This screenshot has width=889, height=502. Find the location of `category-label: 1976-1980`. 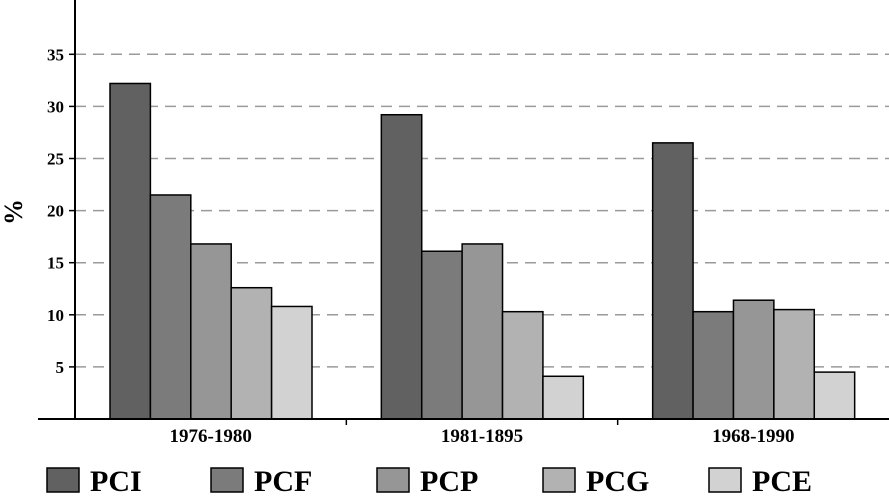

category-label: 1976-1980 is located at coordinates (211, 436).